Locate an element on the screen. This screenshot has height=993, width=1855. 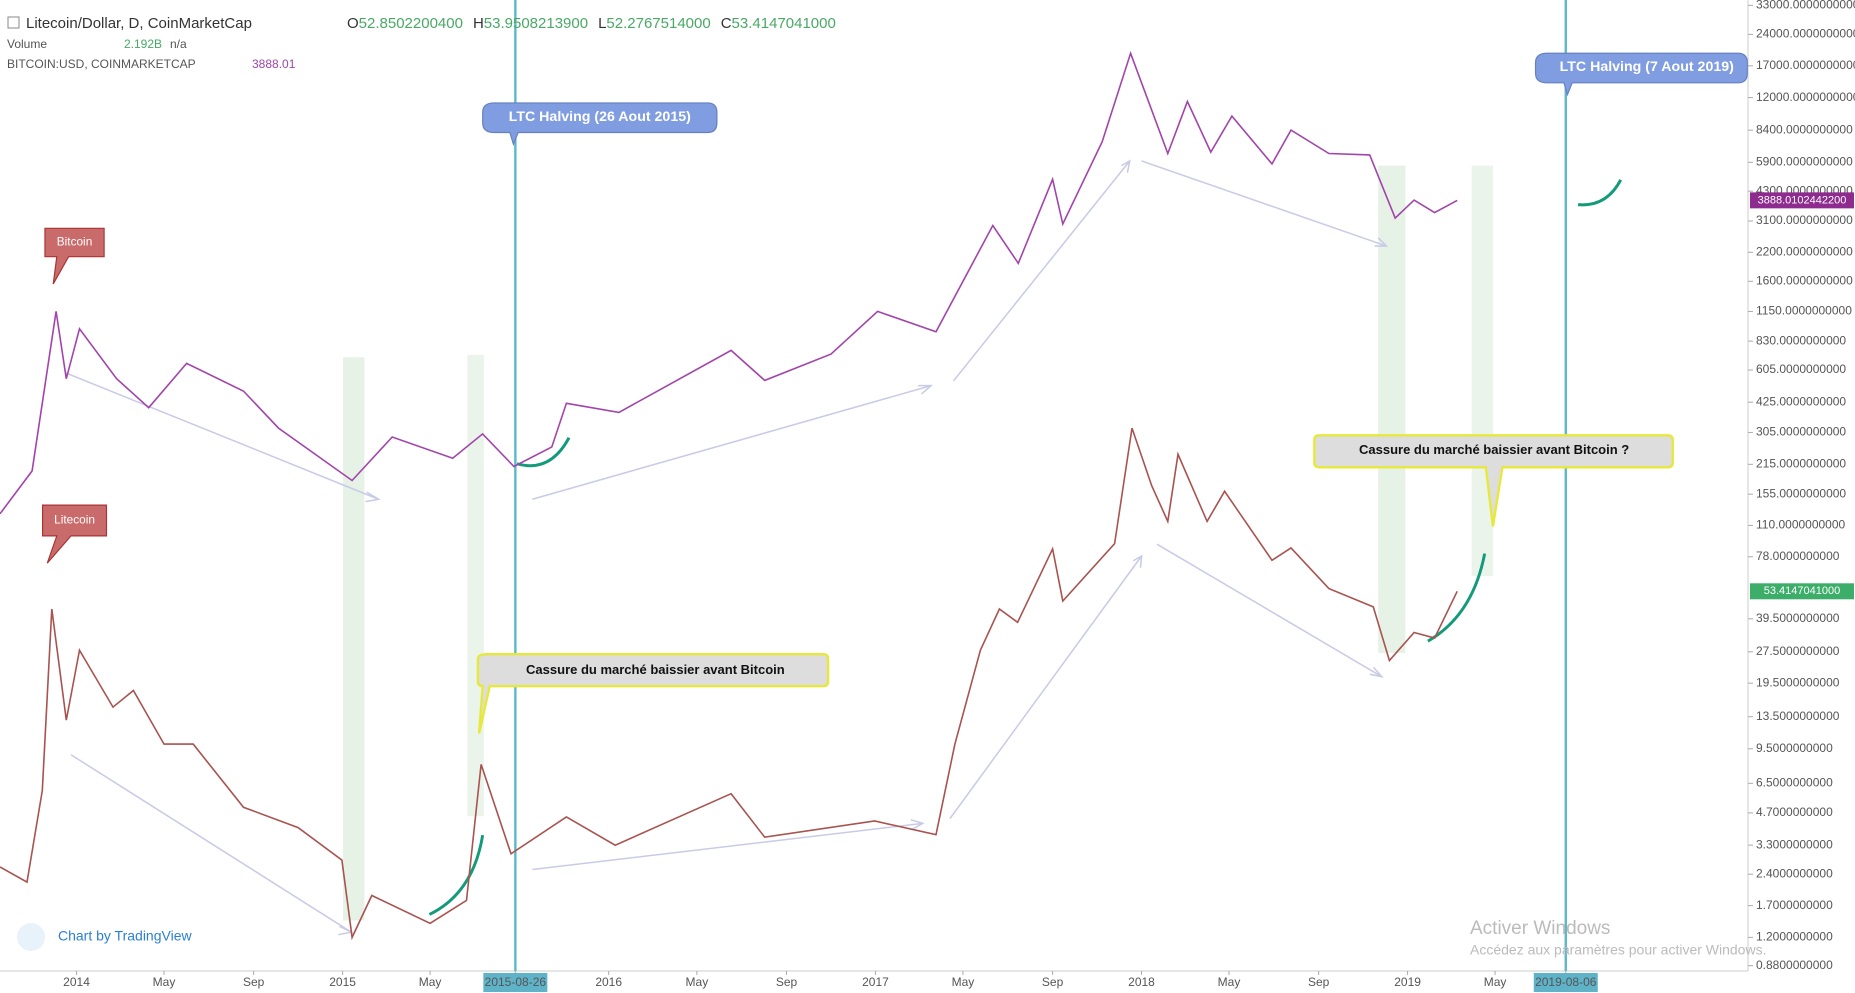
y-tick-label: 39.5000000000 is located at coordinates (1798, 618).